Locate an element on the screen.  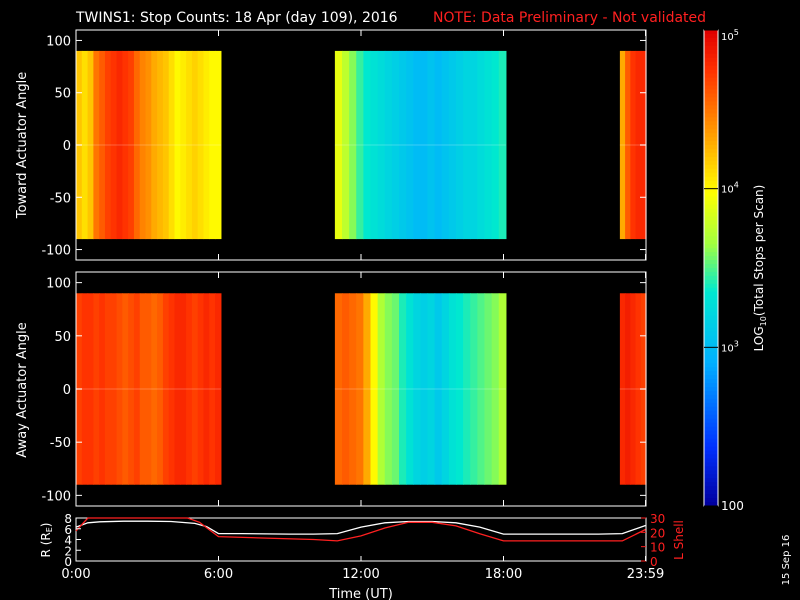
colorbar-tick-label: 100 is located at coordinates (732, 506).